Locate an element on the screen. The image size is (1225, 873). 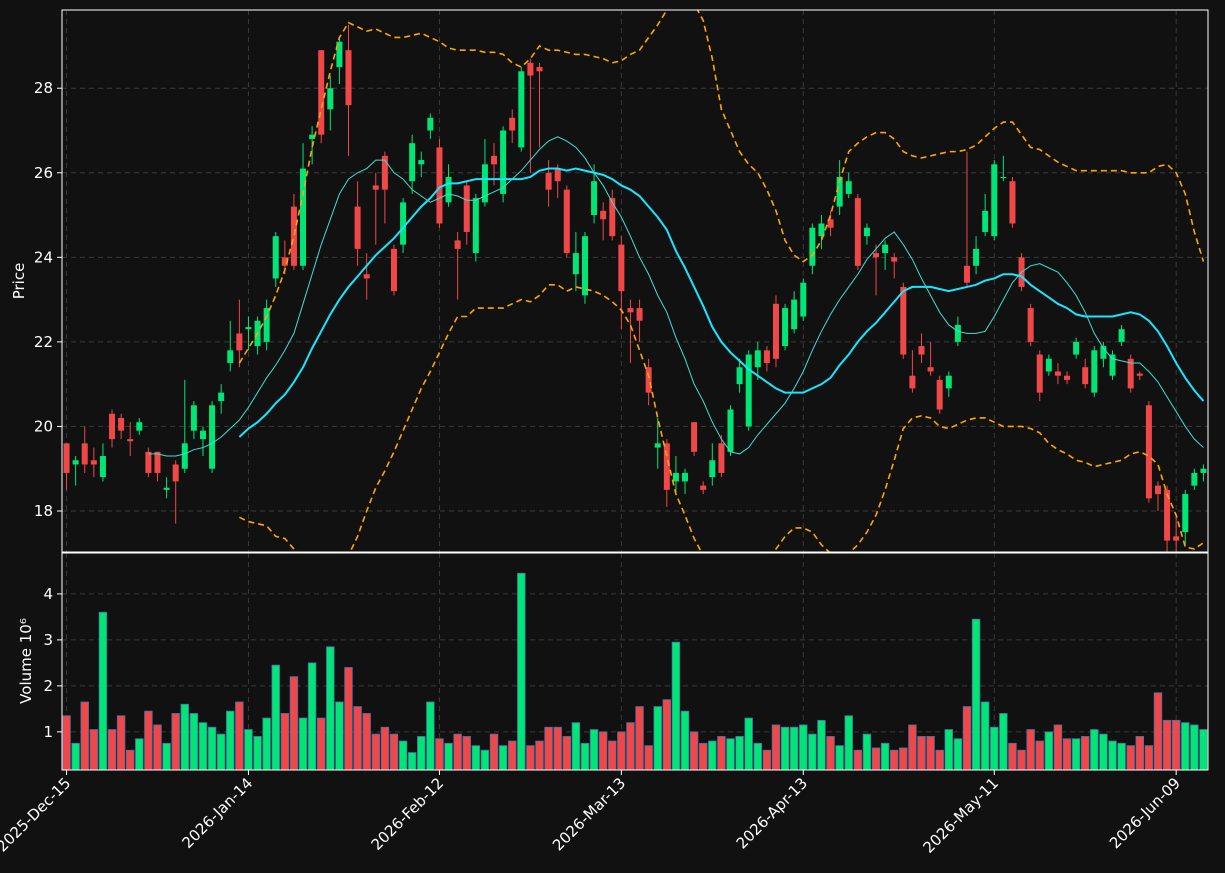
y-tick-label: 4 is located at coordinates (48, 594).